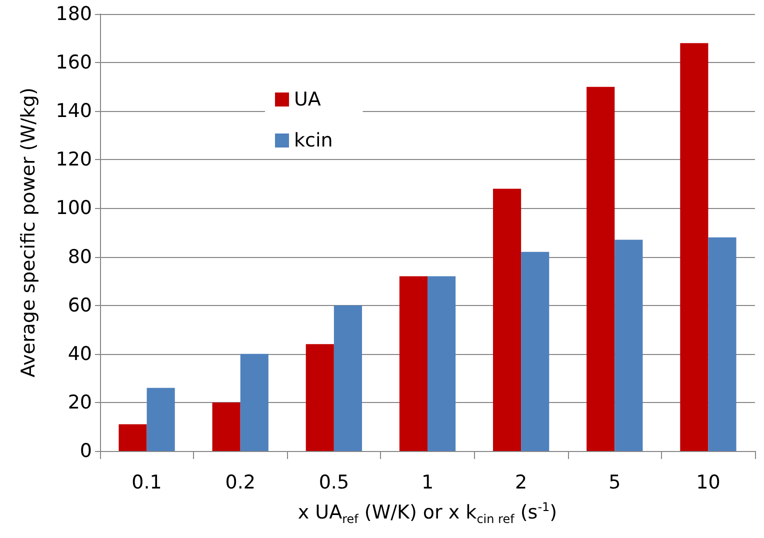 The width and height of the screenshot is (764, 538). What do you see at coordinates (708, 483) in the screenshot?
I see `x-tick-label: 10` at bounding box center [708, 483].